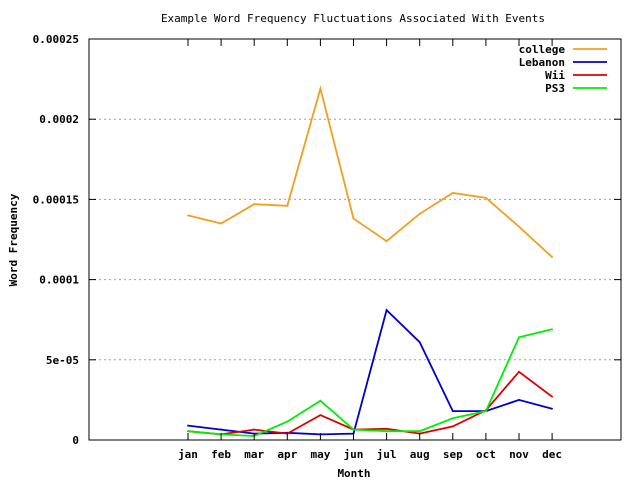 The height and width of the screenshot is (480, 640). Describe the element at coordinates (59, 119) in the screenshot. I see `y-tick-label: 0.0002` at that location.